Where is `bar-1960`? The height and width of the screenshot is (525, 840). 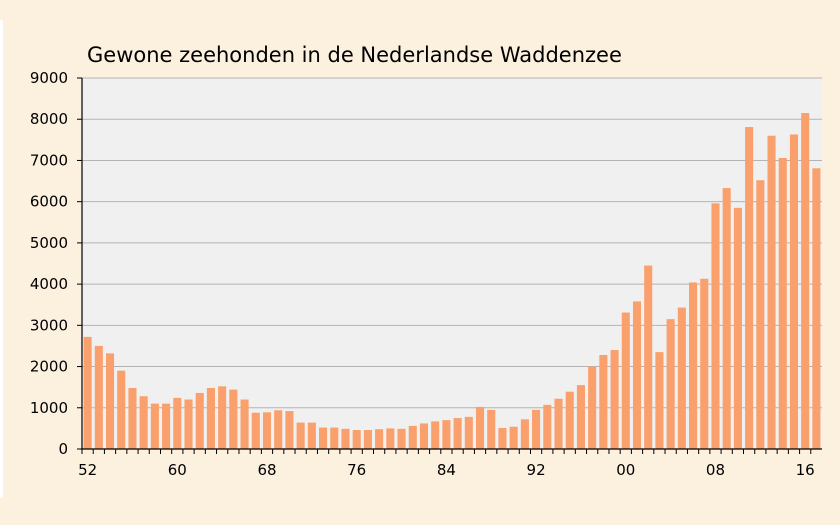
bar-1960 is located at coordinates (177, 423).